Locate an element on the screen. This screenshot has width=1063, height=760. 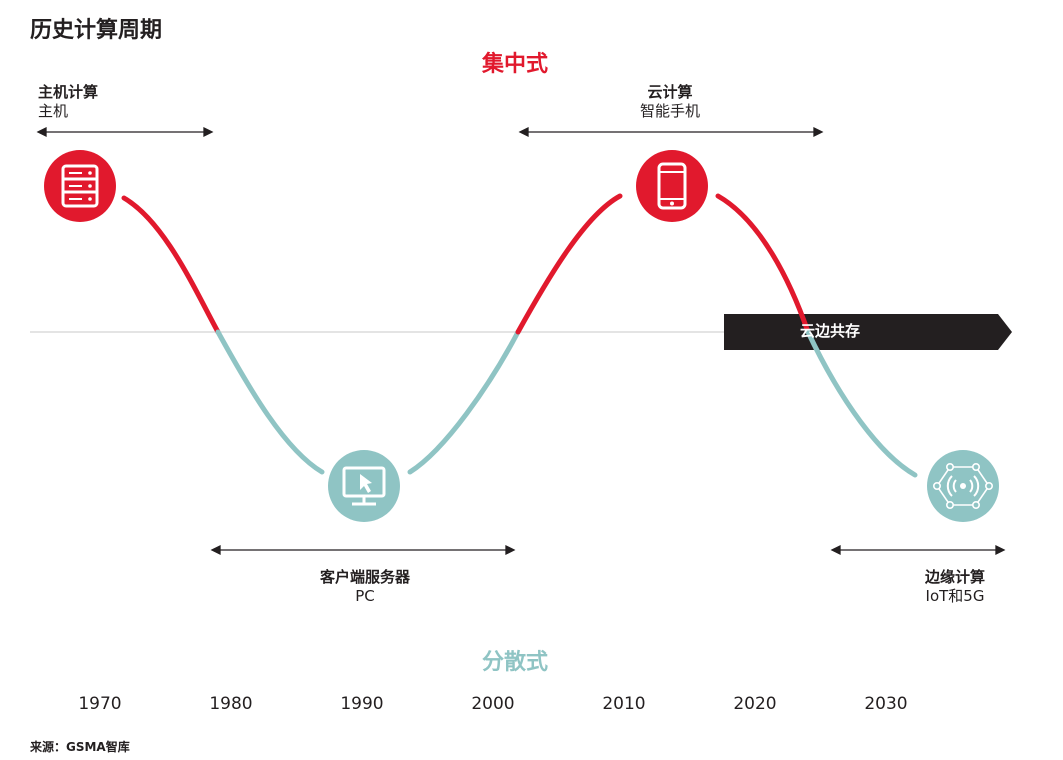
year-label: 1980 is located at coordinates (231, 704).